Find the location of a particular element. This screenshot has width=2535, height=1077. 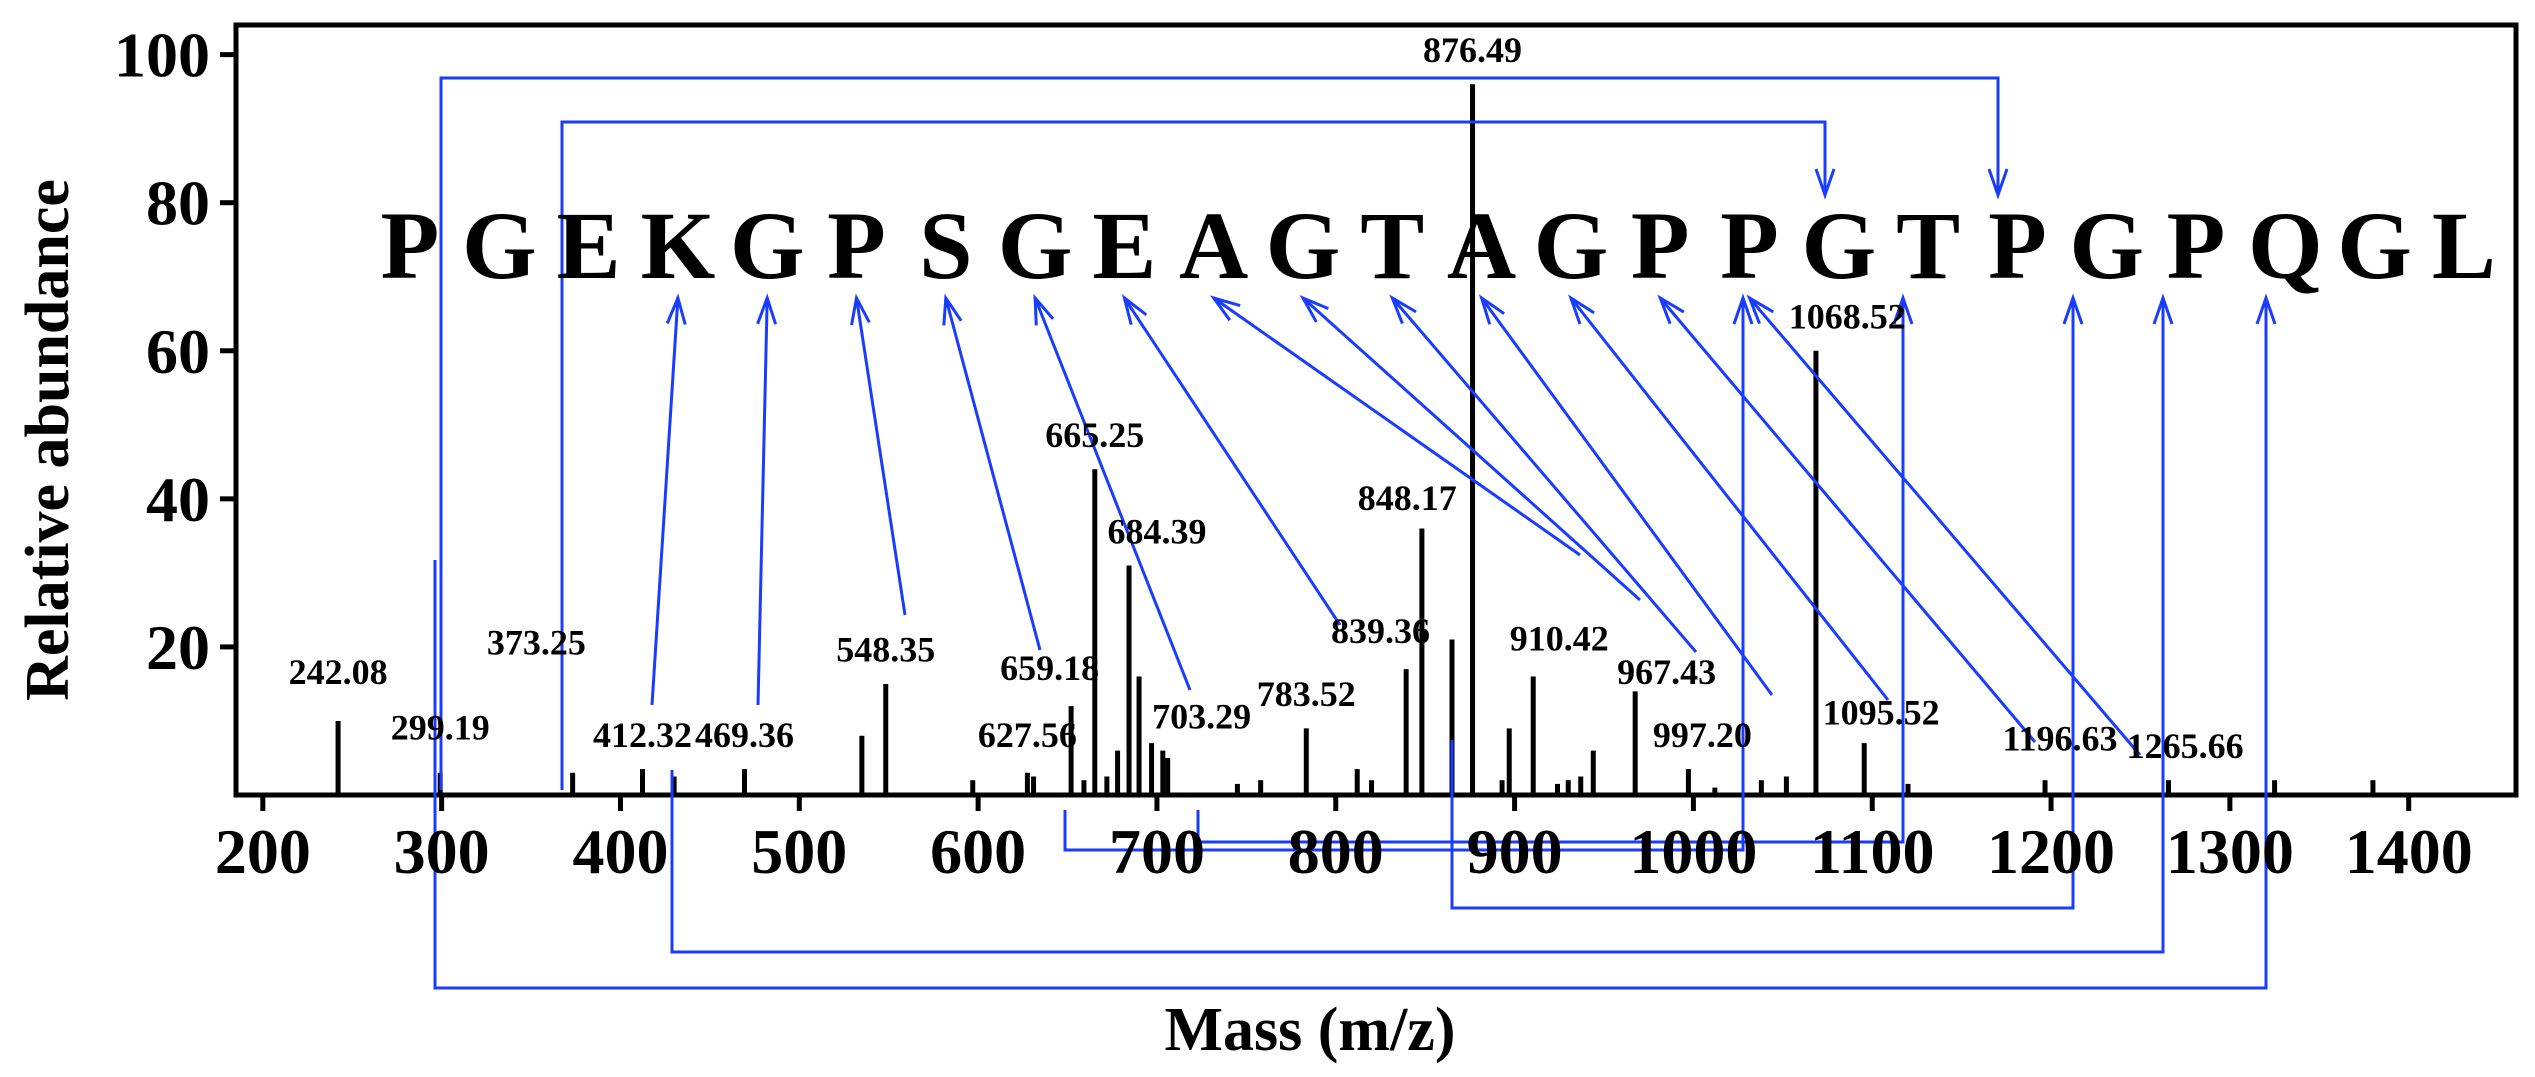

y-axis-title: Relative abundance is located at coordinates (48, 440).